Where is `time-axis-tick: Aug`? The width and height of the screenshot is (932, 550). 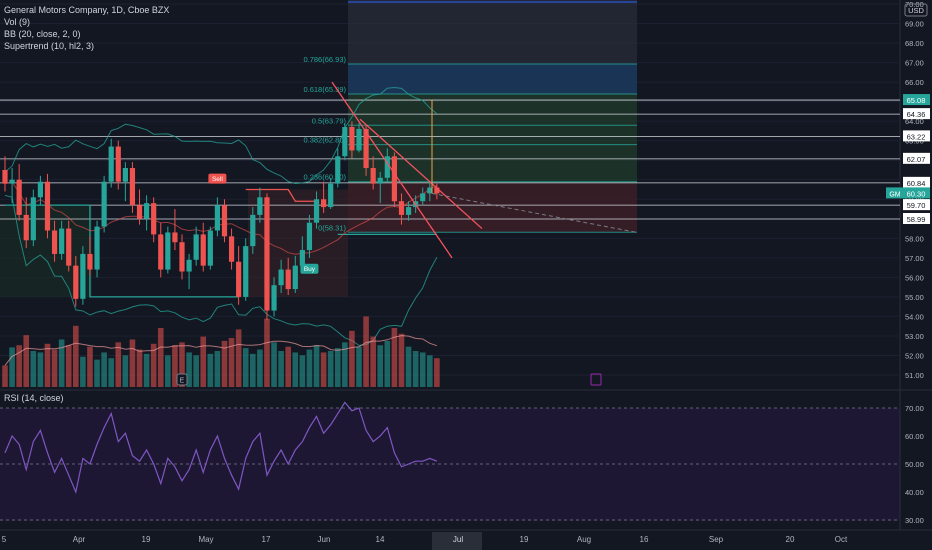 time-axis-tick: Aug is located at coordinates (584, 539).